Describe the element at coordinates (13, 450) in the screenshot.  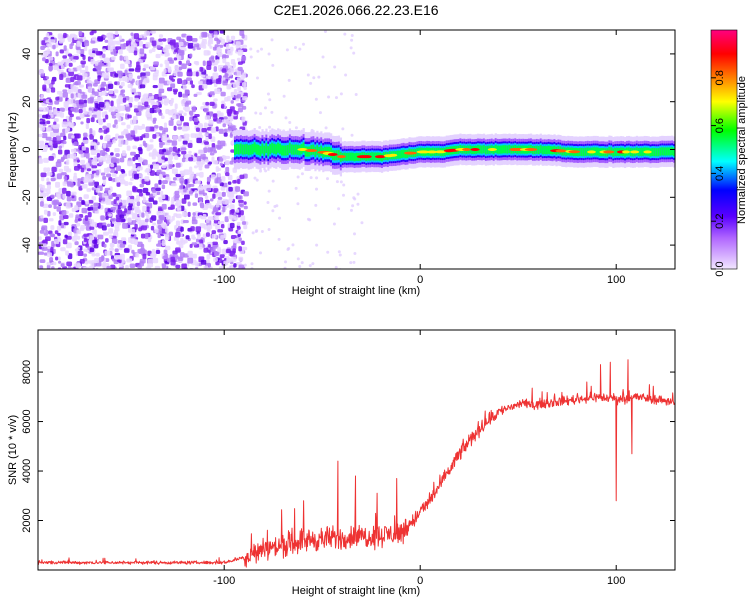
I see `snr-ylabel: SNR (10 * v/v)` at that location.